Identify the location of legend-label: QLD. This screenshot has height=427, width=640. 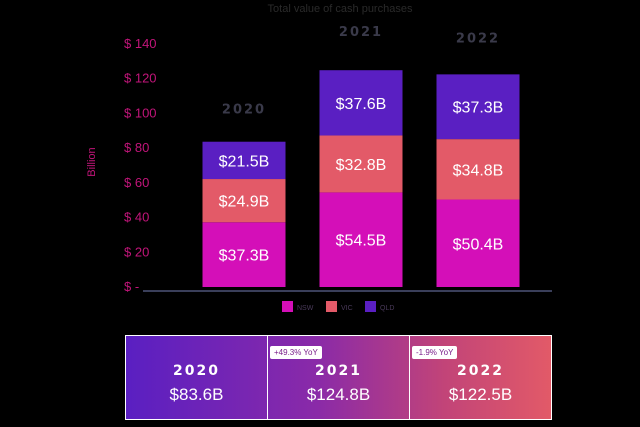
(387, 308).